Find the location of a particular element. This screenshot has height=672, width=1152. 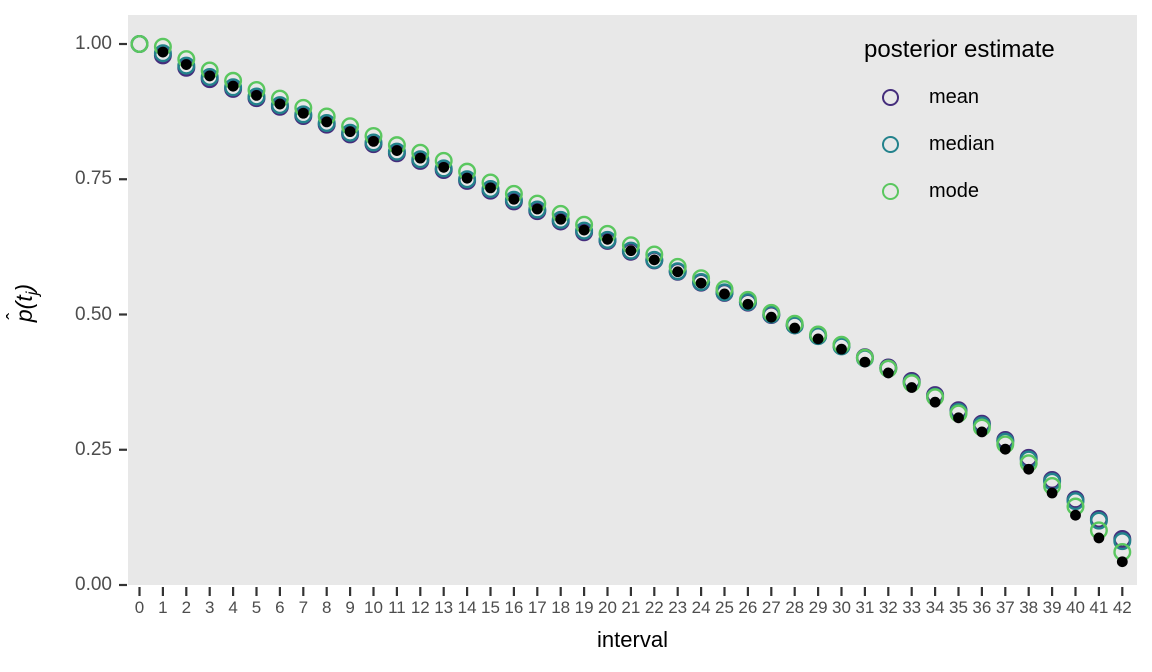

x-tick-label: 30 is located at coordinates (841, 607).